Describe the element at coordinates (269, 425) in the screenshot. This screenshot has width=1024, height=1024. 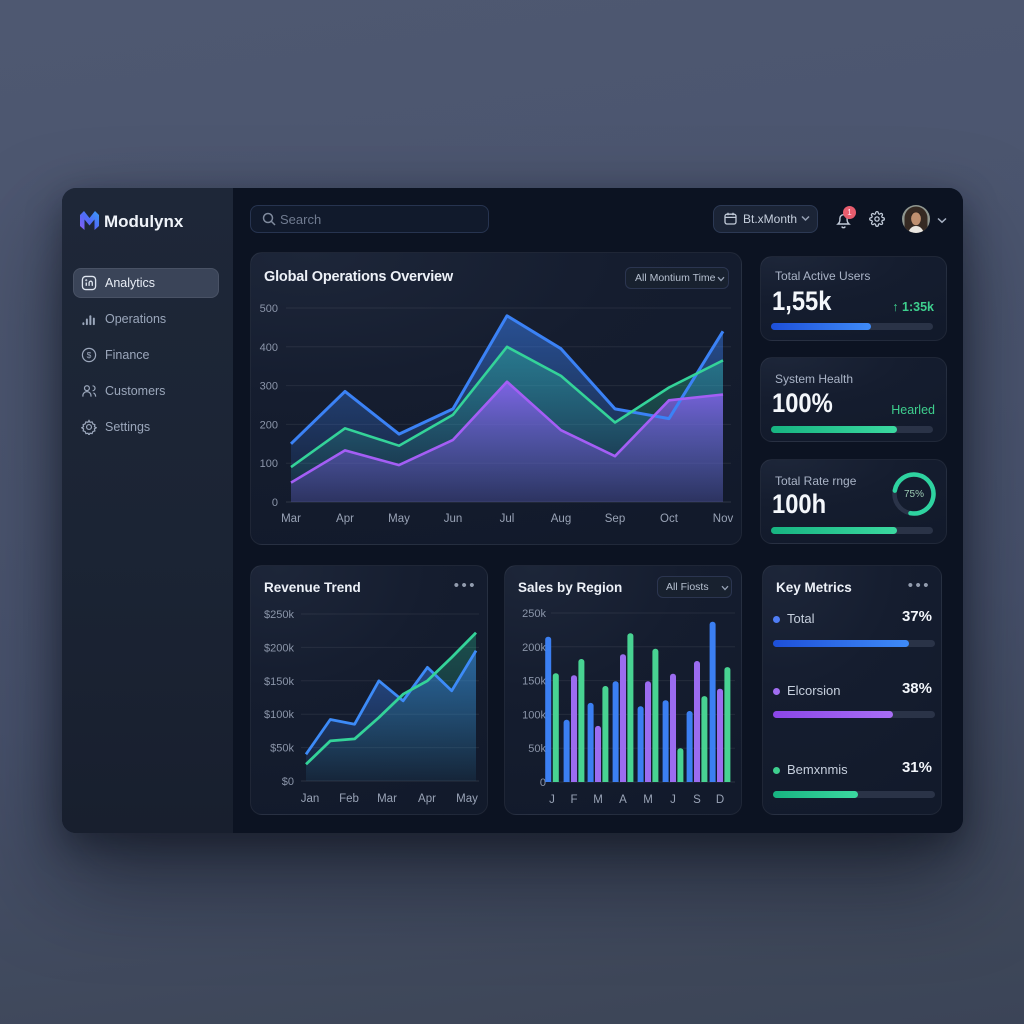
I see `svg-text: 200` at that location.